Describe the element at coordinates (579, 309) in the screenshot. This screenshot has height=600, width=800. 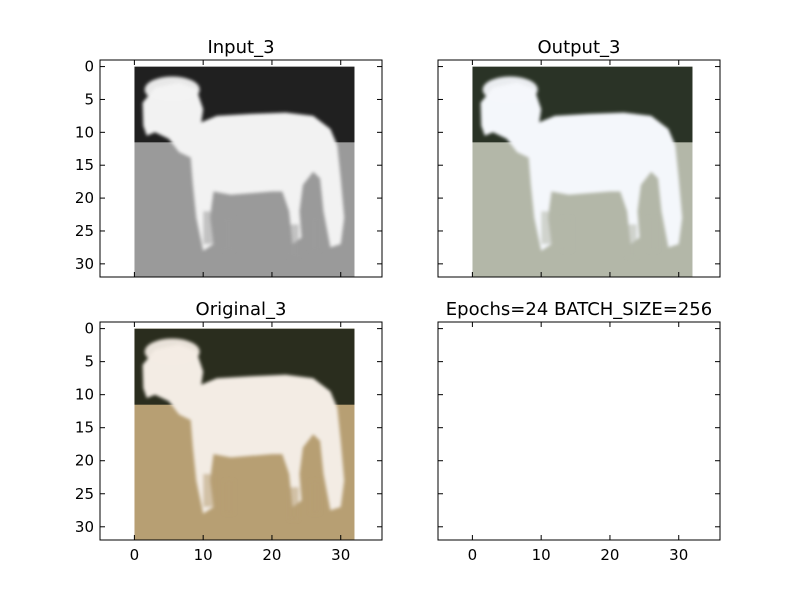
I see `panel-title: Epochs=24 BATCH_SIZE=256` at that location.